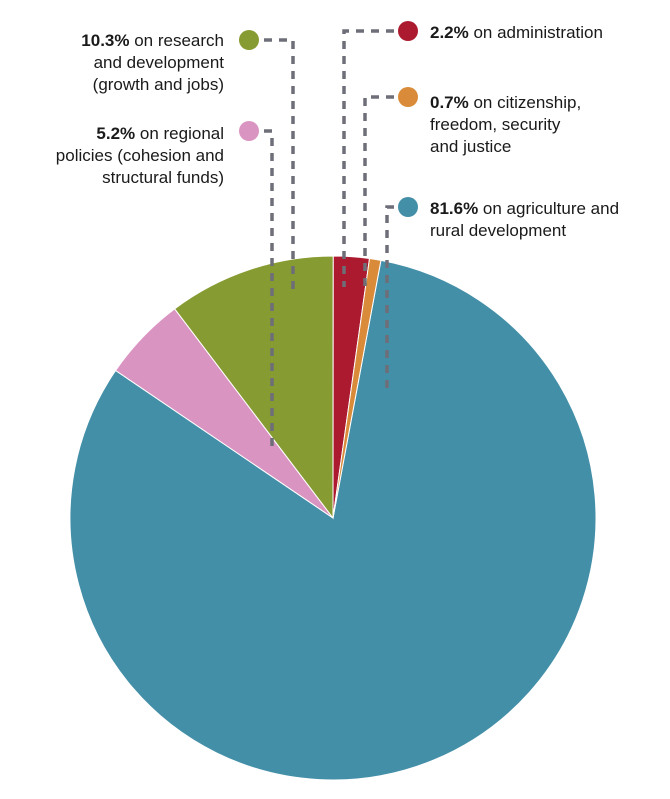  I want to click on slice-description-line: structural funds), so click(163, 177).